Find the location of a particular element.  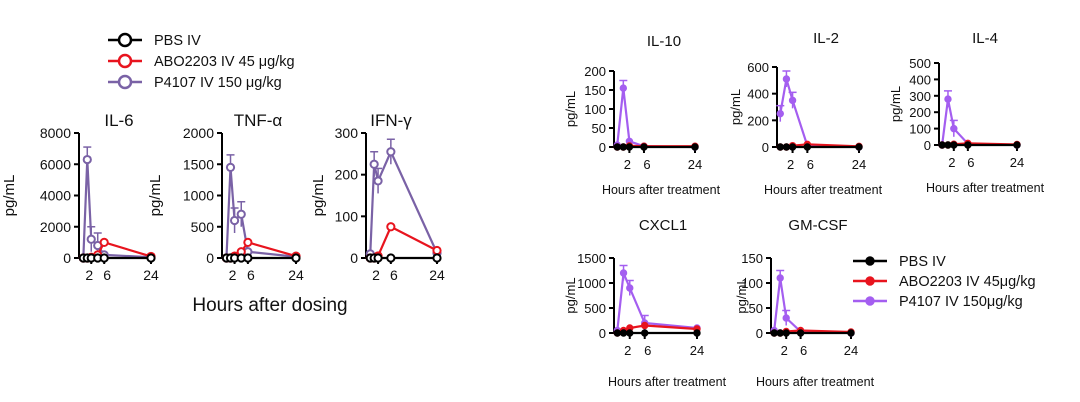

legend-item: PBS IV is located at coordinates (899, 262).